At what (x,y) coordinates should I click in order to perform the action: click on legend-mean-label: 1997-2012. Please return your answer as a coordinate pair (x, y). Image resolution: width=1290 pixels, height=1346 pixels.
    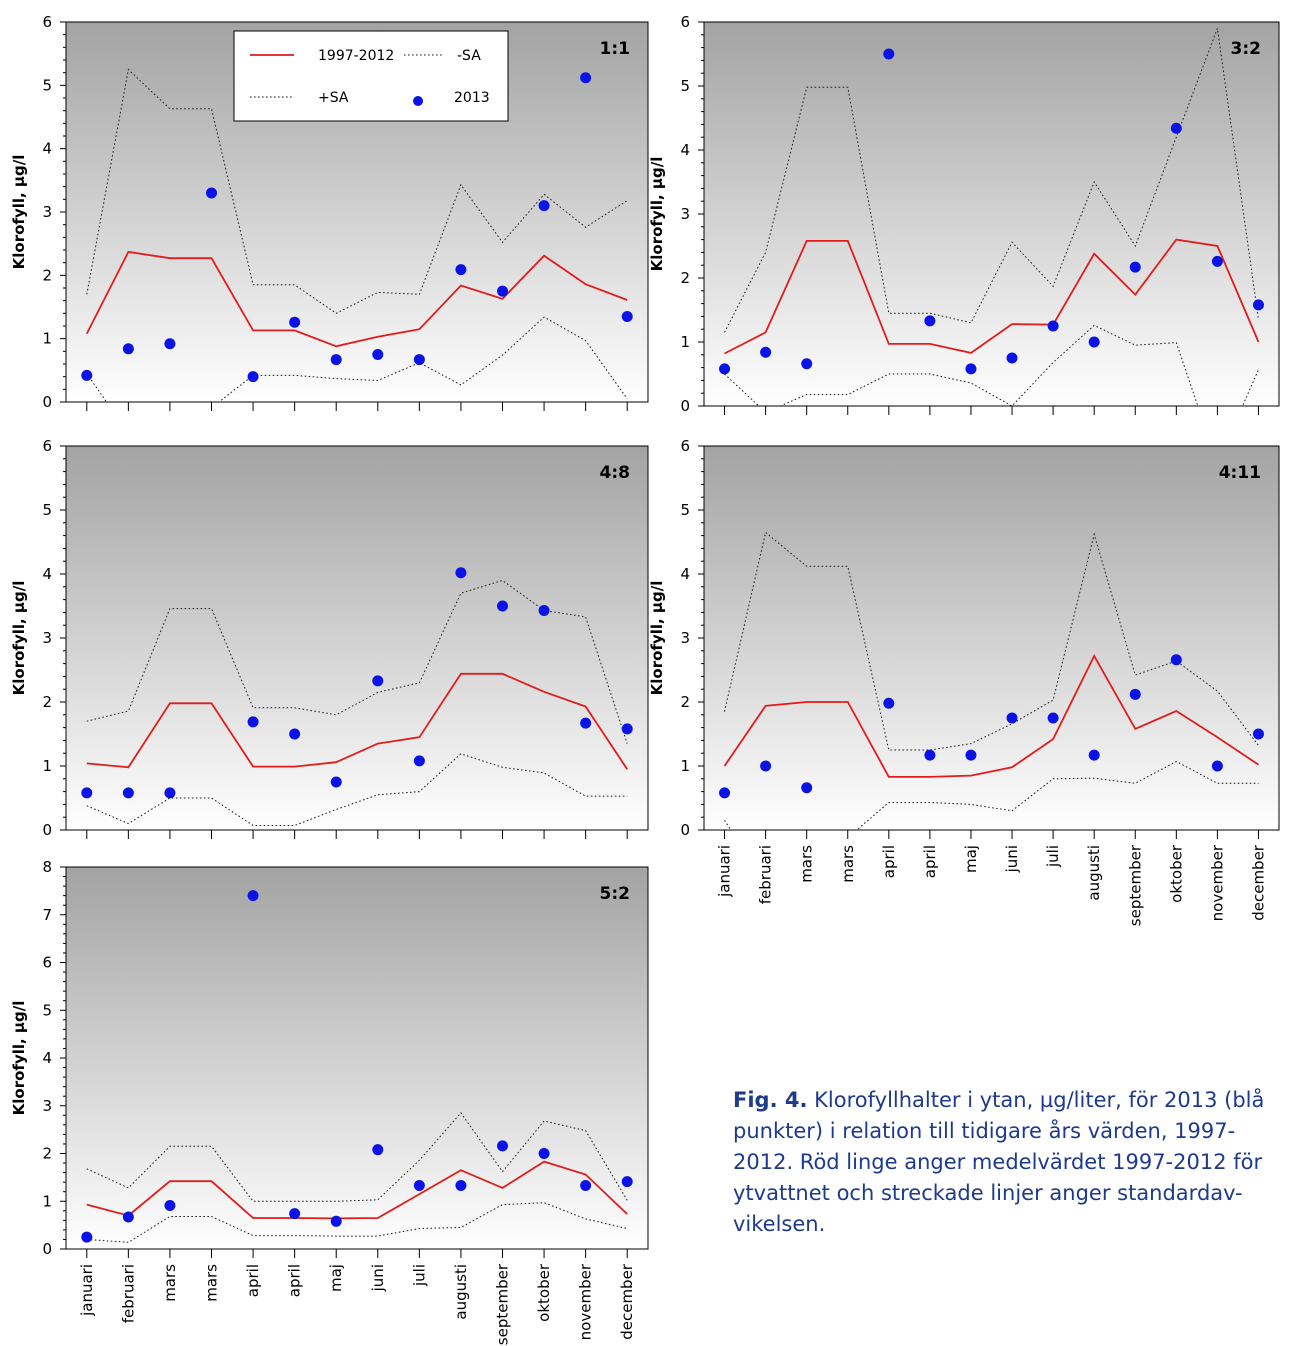
    Looking at the image, I should click on (356, 56).